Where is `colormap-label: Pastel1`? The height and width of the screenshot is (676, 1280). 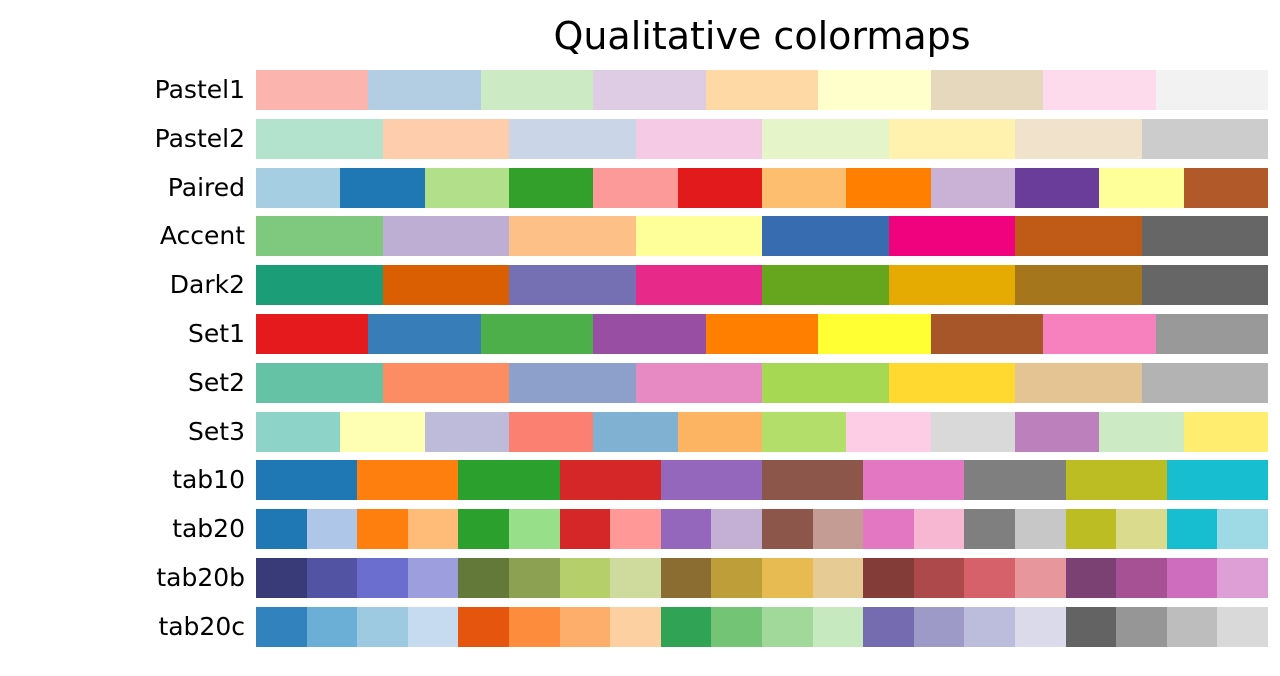
colormap-label: Pastel1 is located at coordinates (199, 89).